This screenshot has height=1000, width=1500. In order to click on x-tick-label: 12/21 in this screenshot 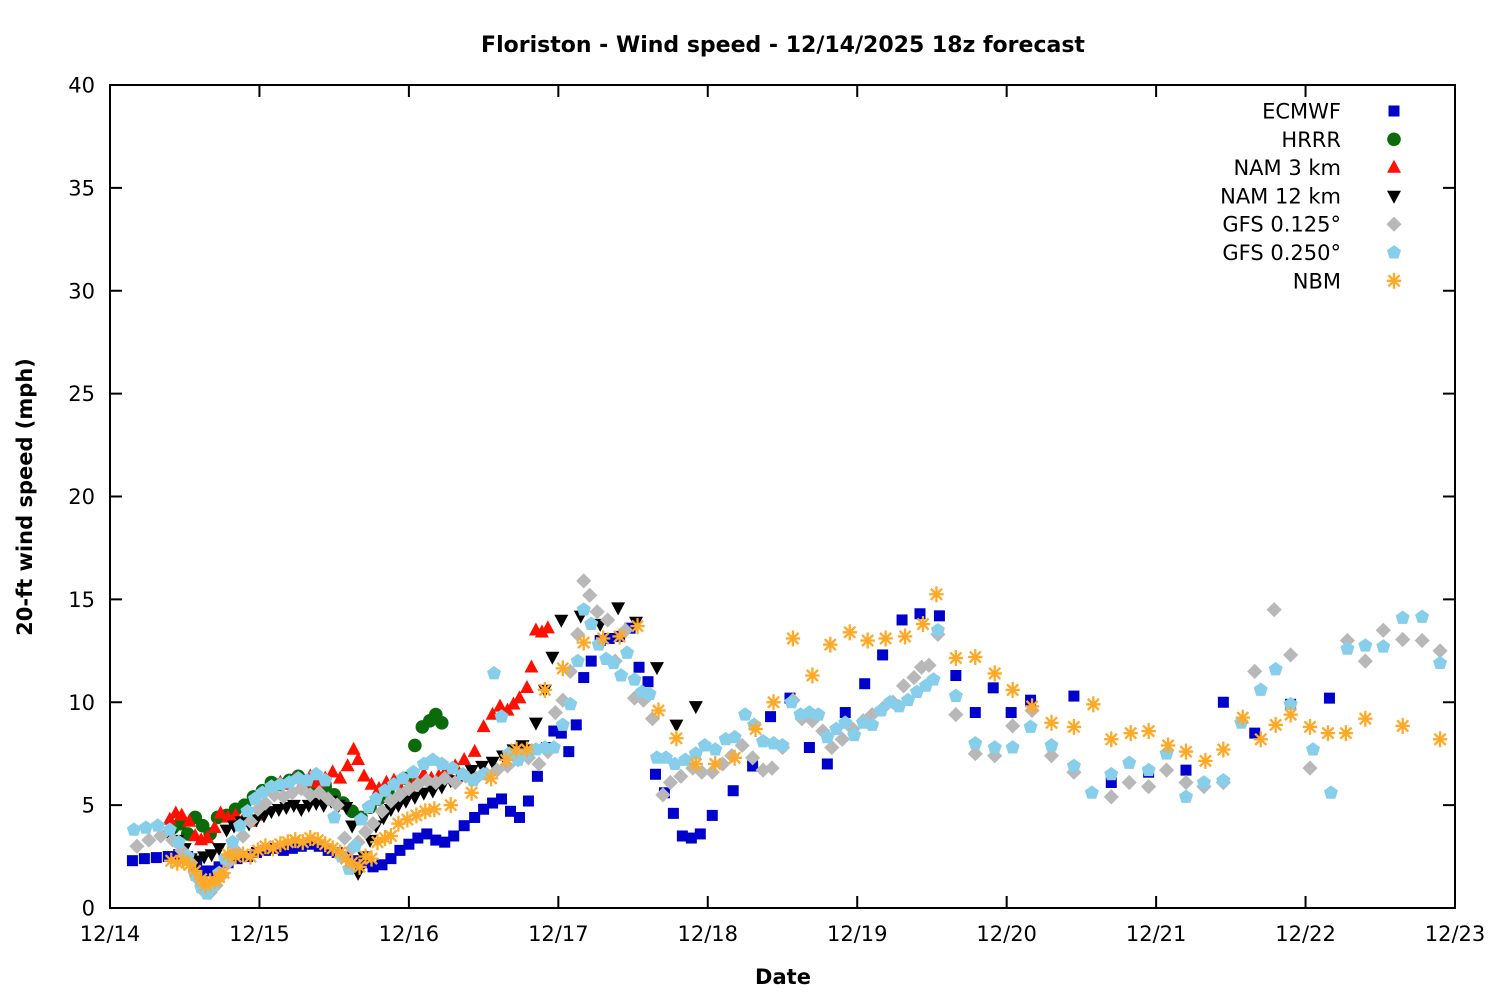, I will do `click(1156, 934)`.